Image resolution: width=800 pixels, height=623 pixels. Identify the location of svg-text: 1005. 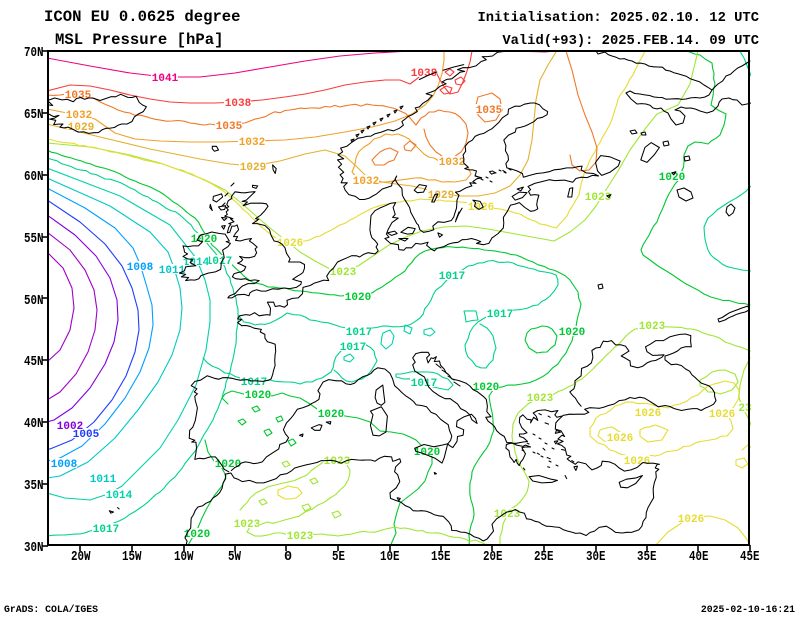
(86, 435).